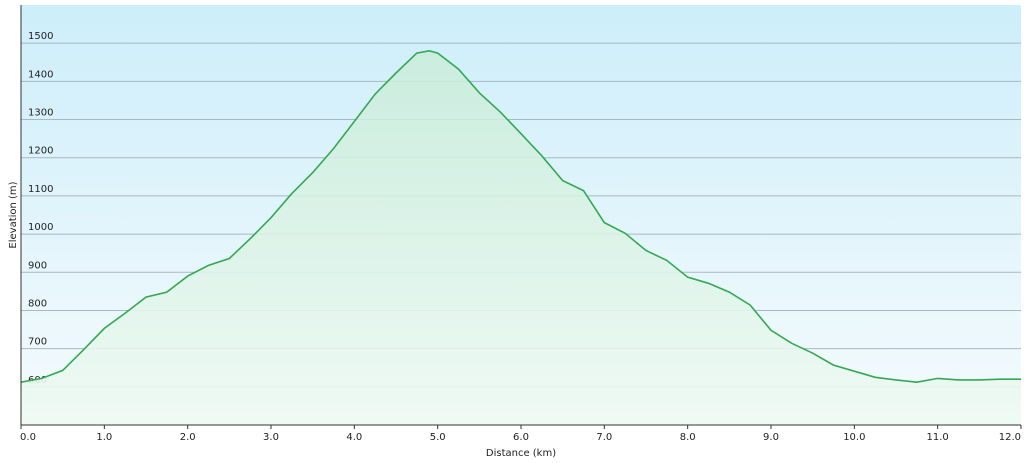 This screenshot has height=463, width=1024. Describe the element at coordinates (1010, 437) in the screenshot. I see `x-tick-label: 12.0` at that location.